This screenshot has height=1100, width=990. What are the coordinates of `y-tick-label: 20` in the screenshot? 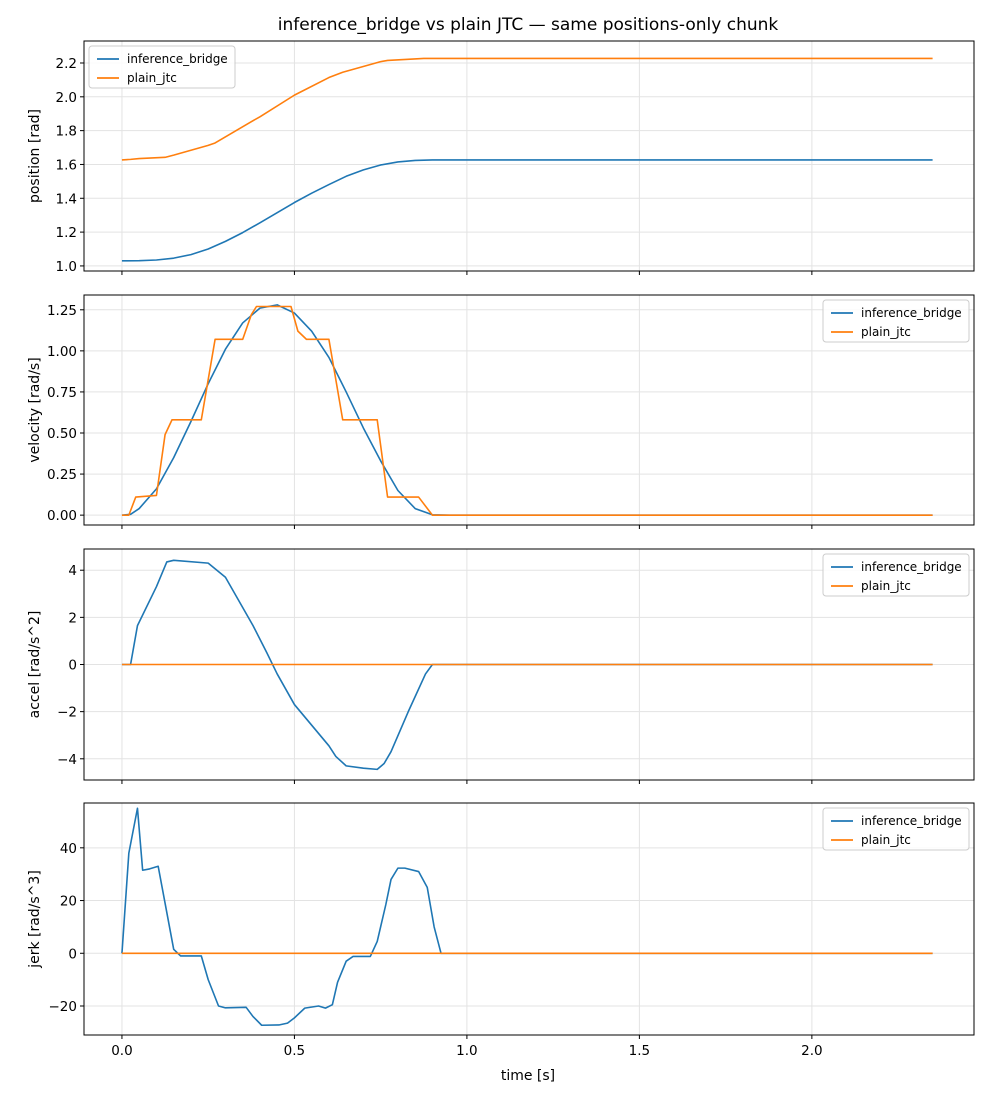 It's located at (68, 902).